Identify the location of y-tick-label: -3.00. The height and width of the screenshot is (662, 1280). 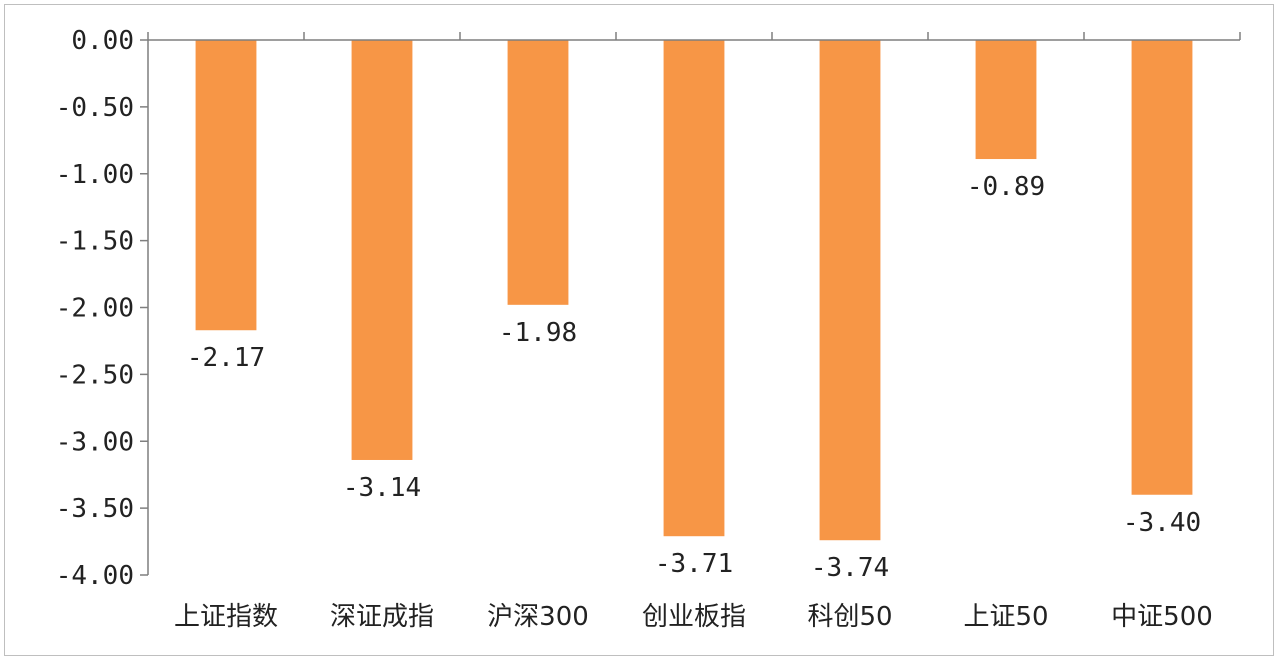
(95, 442).